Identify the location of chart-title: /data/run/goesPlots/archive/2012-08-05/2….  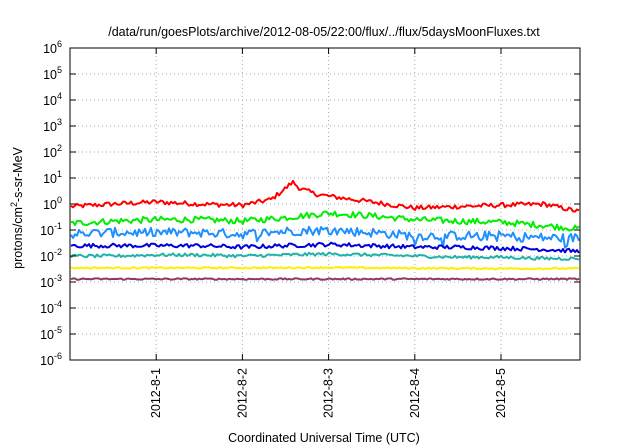
(324, 32).